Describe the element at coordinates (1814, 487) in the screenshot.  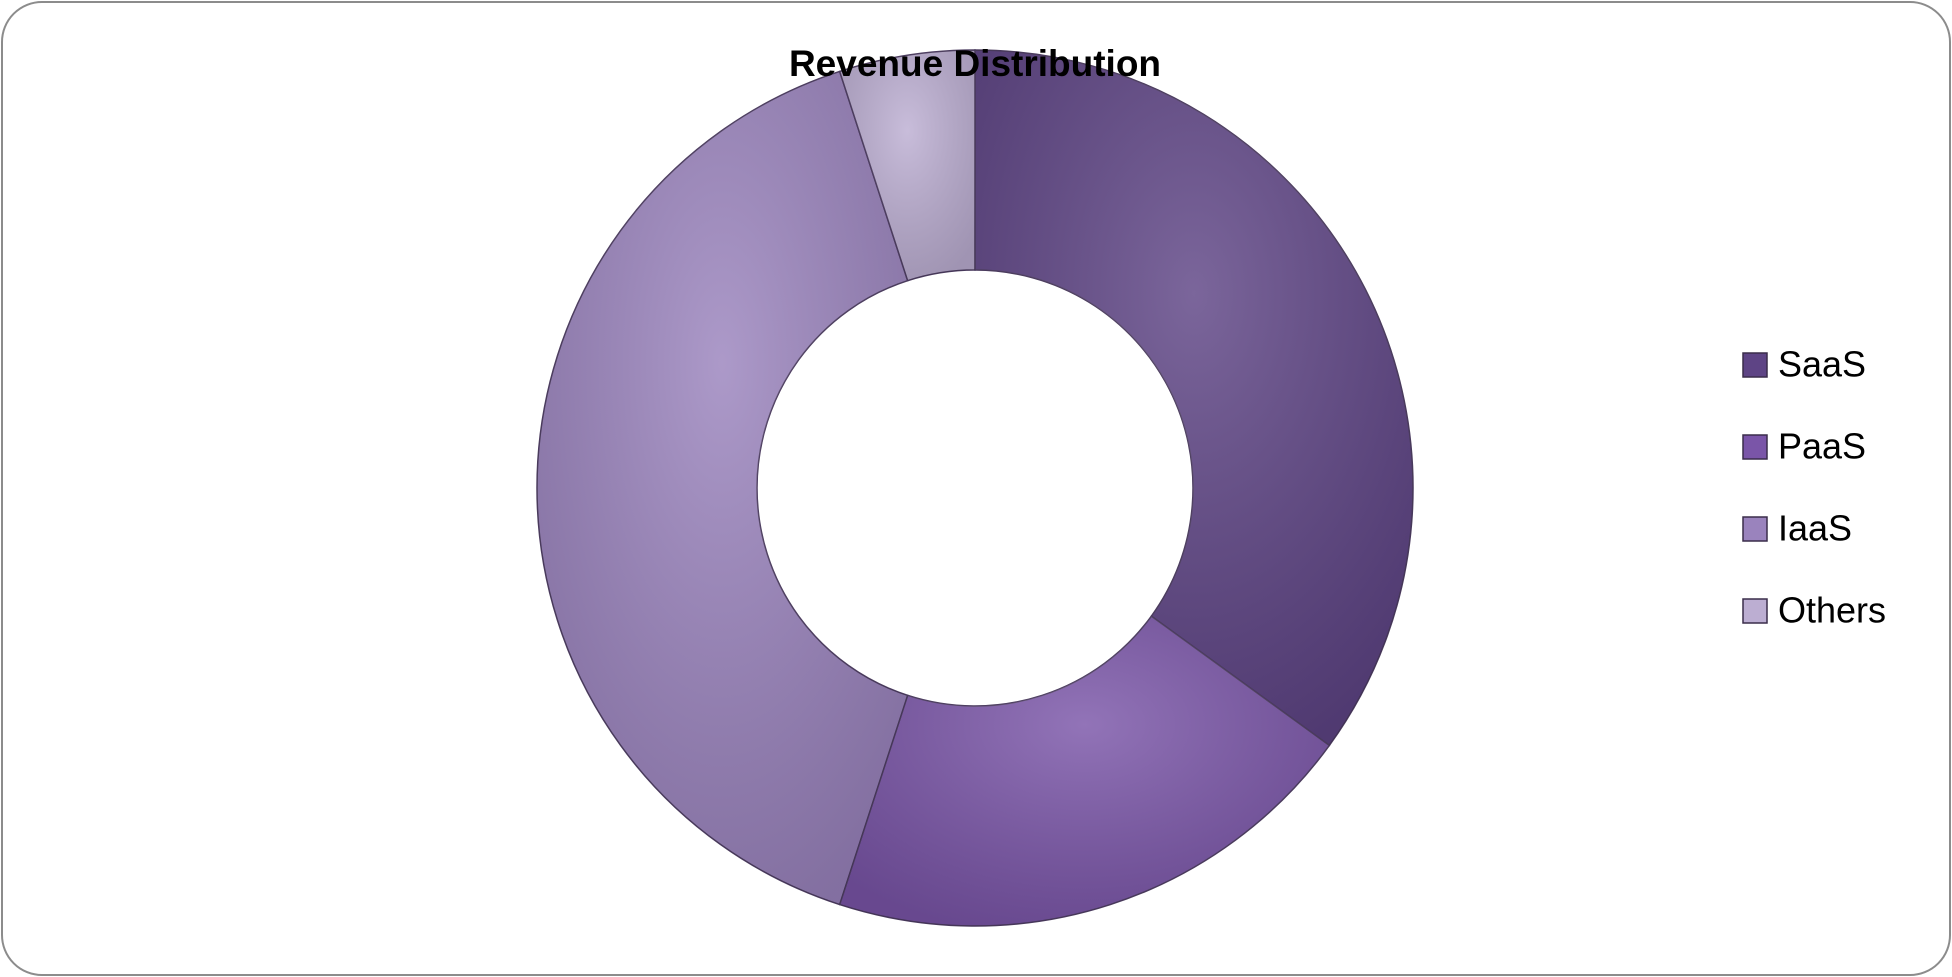
I see `legend: SaaS PaaS IaaS Others` at that location.